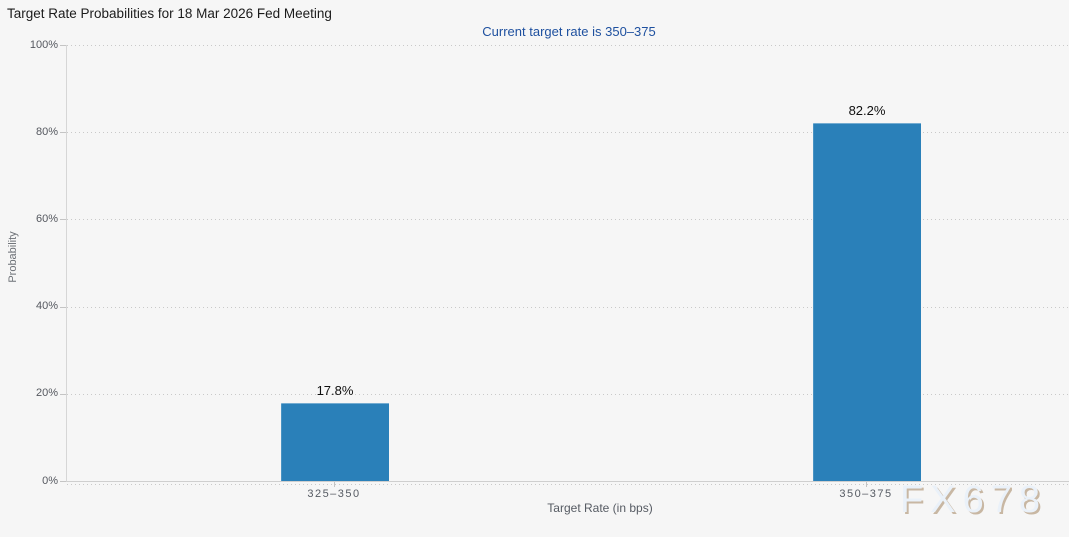  What do you see at coordinates (867, 302) in the screenshot?
I see `bar-350–375` at bounding box center [867, 302].